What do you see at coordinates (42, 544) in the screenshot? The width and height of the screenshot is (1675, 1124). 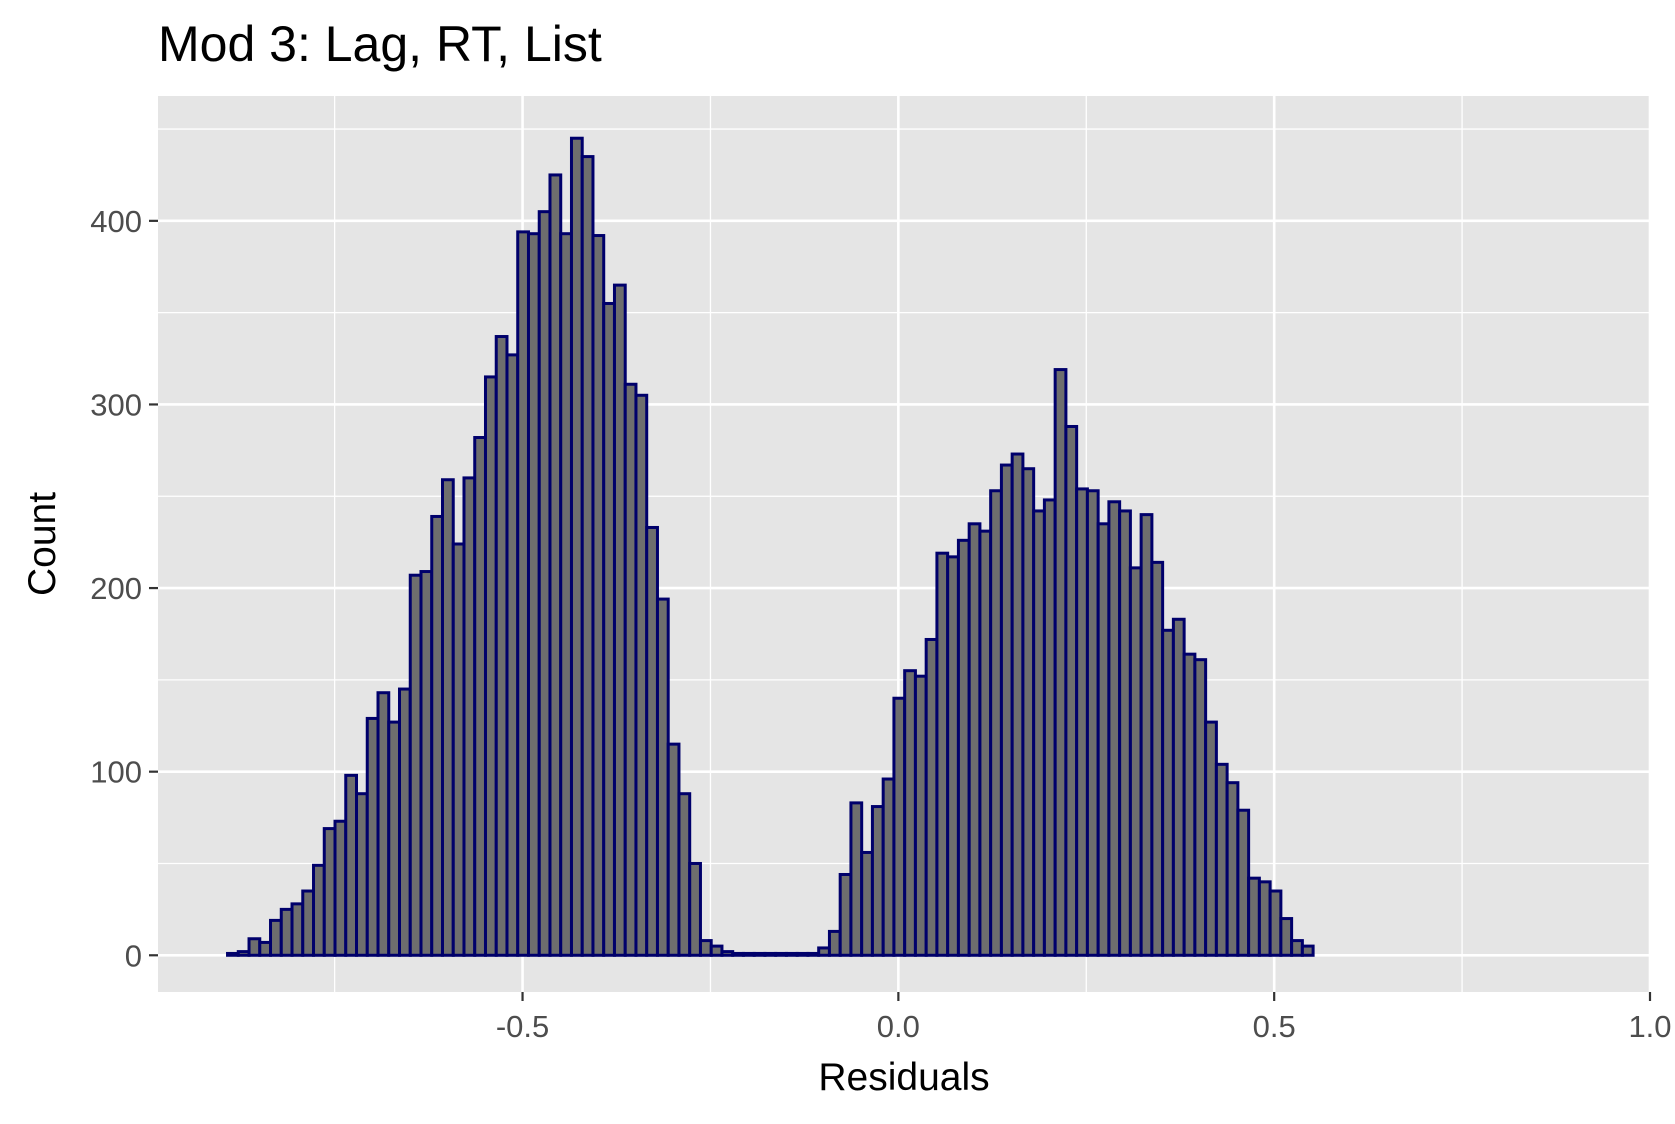 I see `y-axis-title: Count` at bounding box center [42, 544].